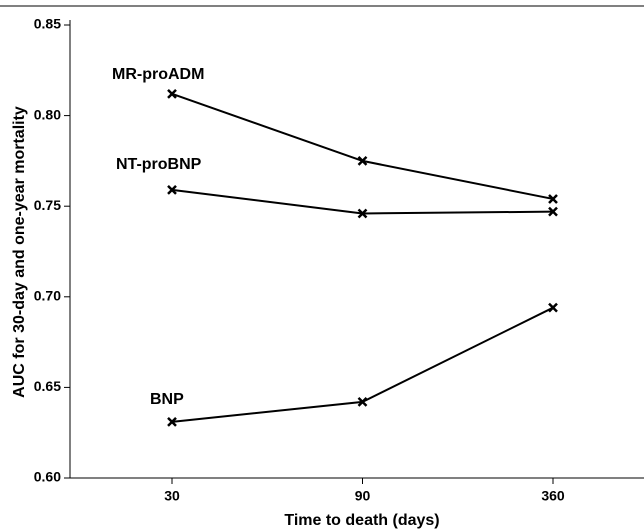  Describe the element at coordinates (553, 496) in the screenshot. I see `x-tick-label: 360` at that location.